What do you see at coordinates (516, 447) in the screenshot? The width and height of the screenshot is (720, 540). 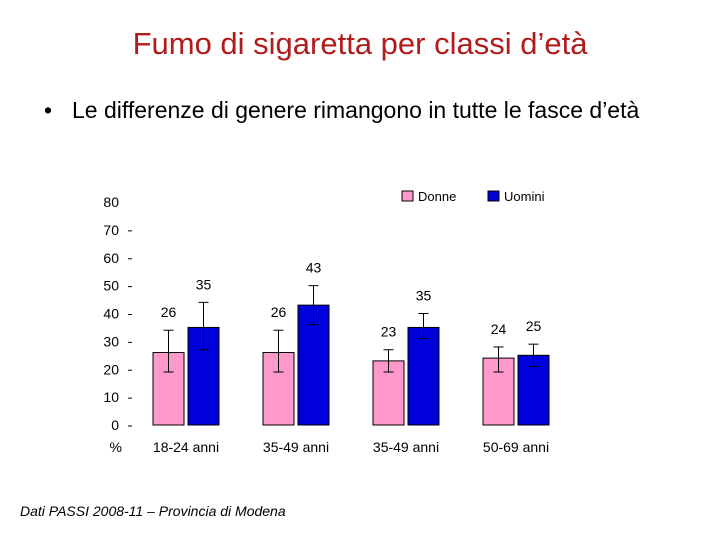 I see `x-tick-label: 50-69 anni` at bounding box center [516, 447].